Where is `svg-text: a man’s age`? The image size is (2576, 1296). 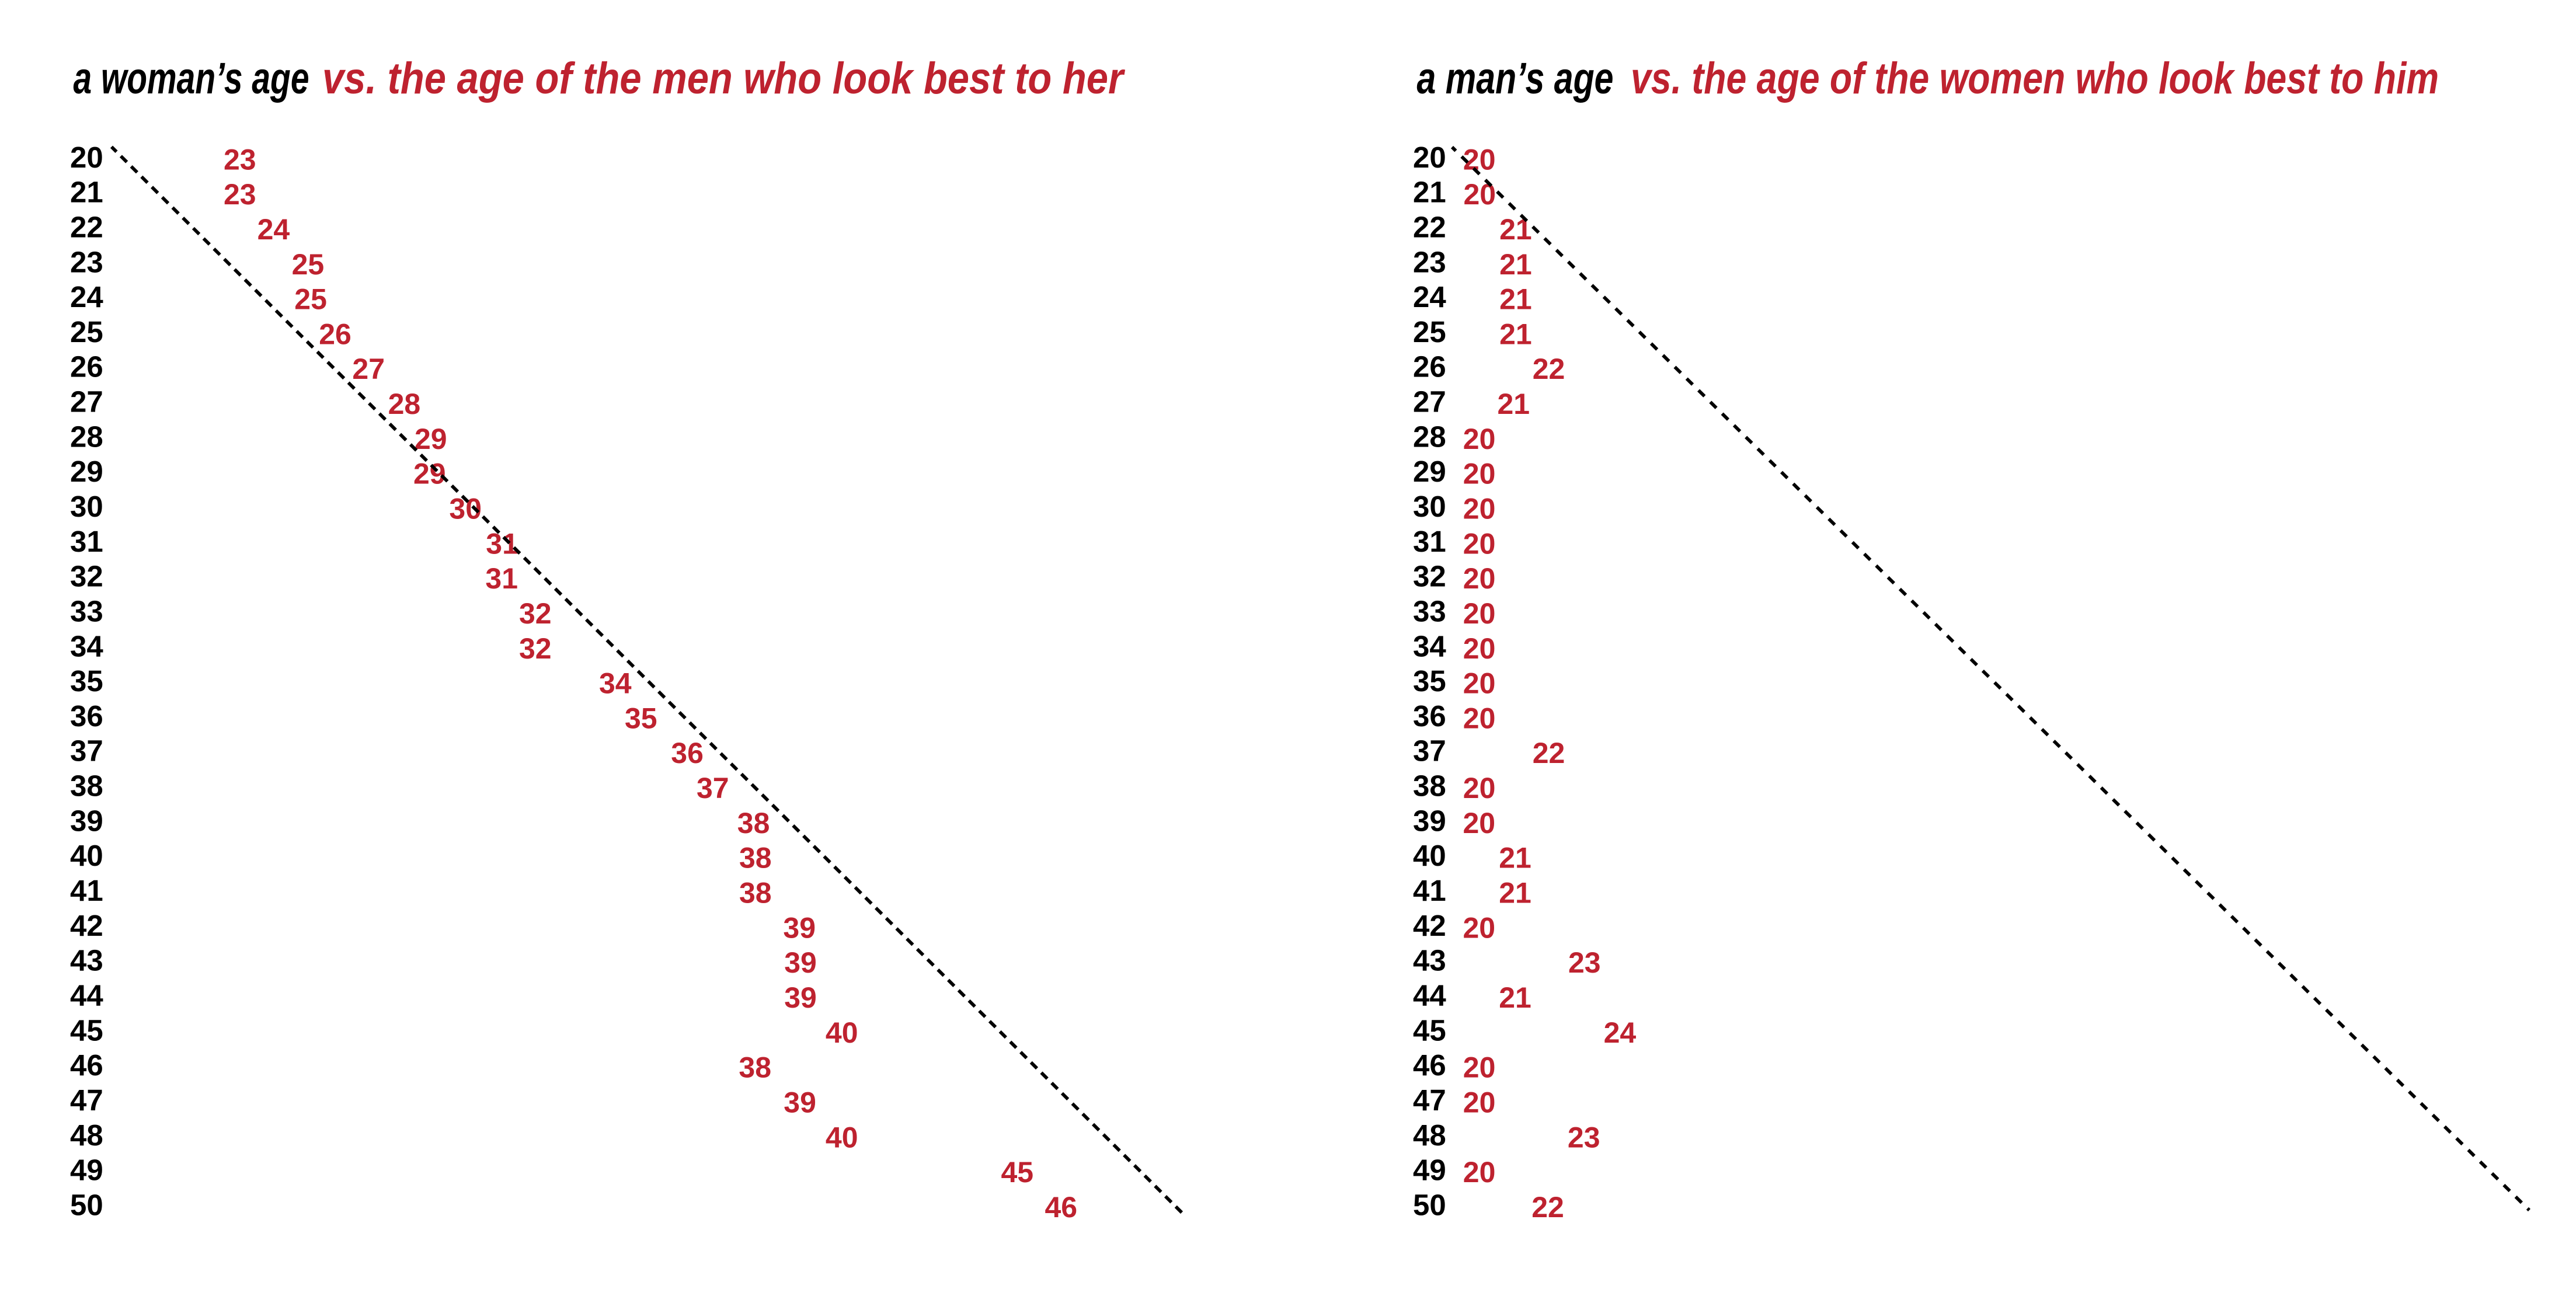 svg-text: a man’s age is located at coordinates (1515, 79).